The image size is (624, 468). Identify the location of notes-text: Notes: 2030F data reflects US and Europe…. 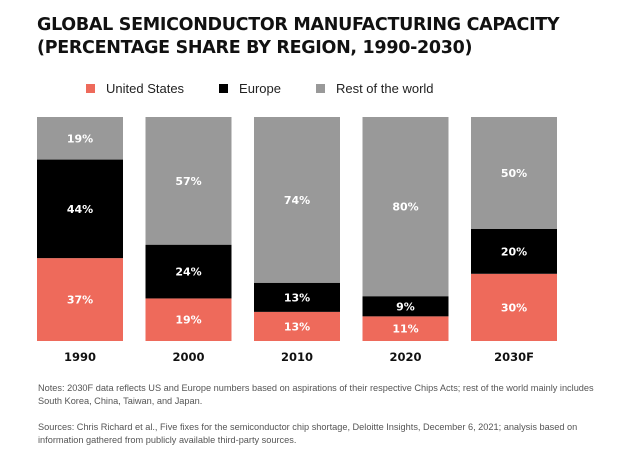
(316, 394).